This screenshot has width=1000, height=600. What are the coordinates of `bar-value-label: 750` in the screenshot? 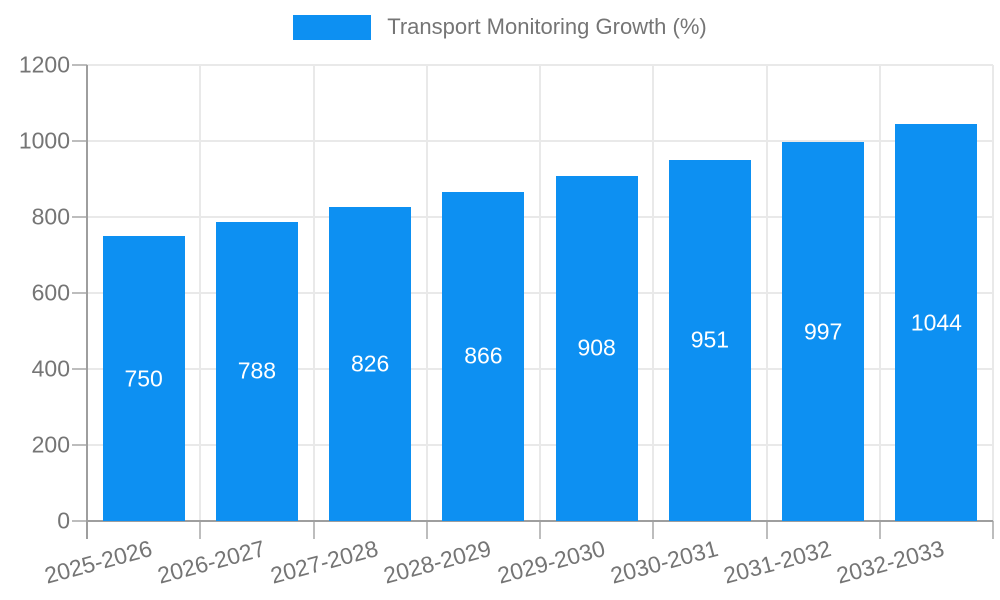 It's located at (143, 378).